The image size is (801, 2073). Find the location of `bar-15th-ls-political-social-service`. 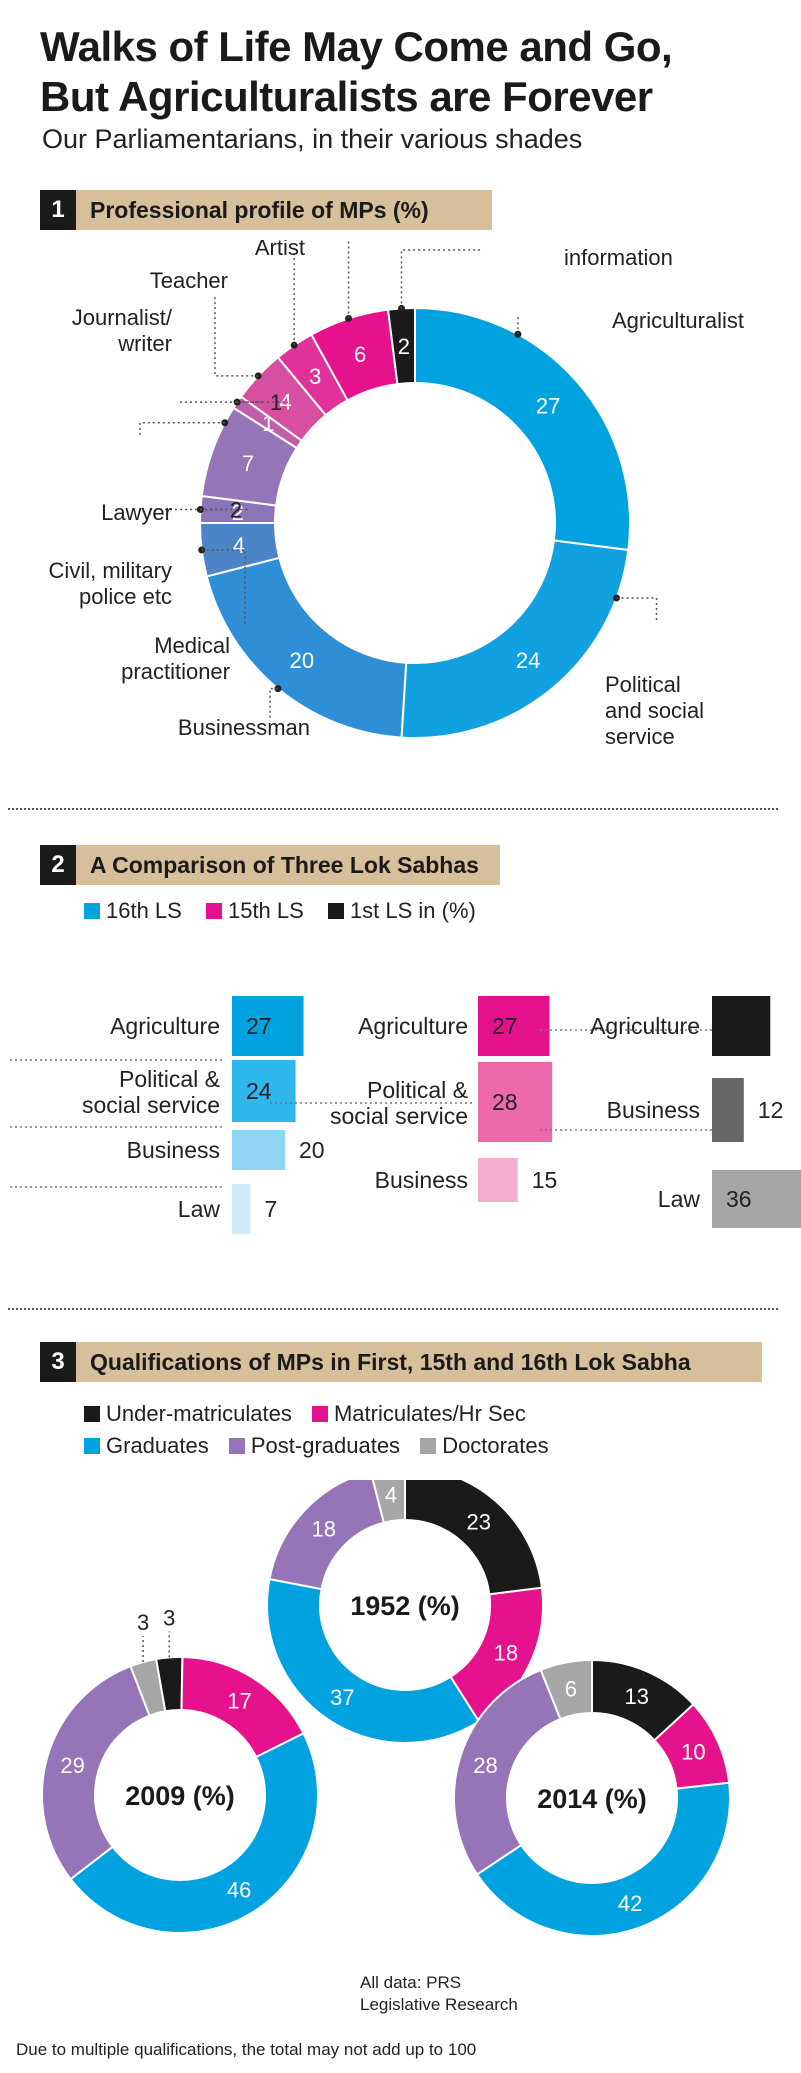

bar-15th-ls-political-social-service is located at coordinates (515, 1102).